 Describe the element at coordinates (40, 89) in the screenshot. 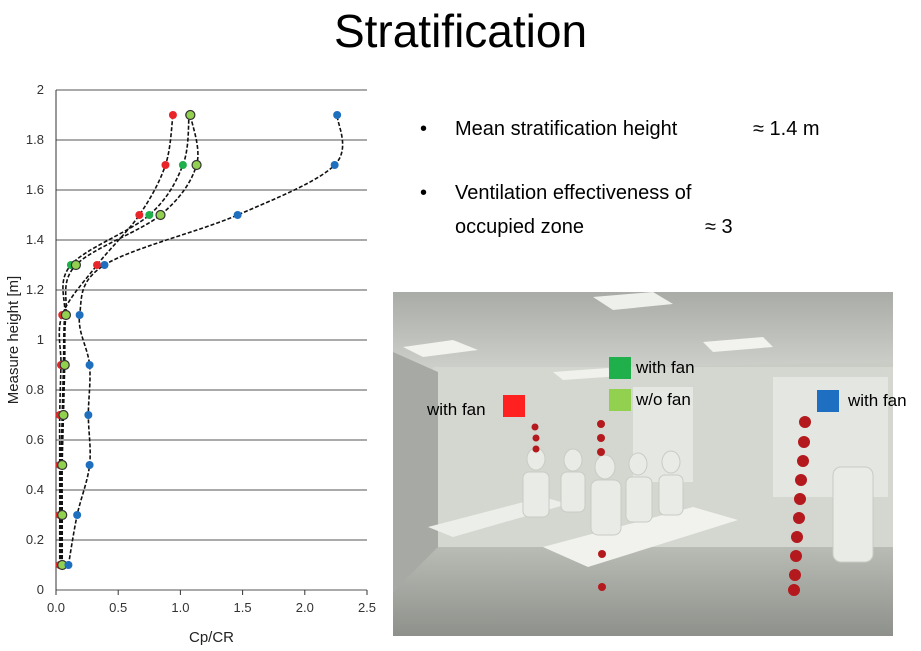

I see `y-tick-label: 2` at that location.